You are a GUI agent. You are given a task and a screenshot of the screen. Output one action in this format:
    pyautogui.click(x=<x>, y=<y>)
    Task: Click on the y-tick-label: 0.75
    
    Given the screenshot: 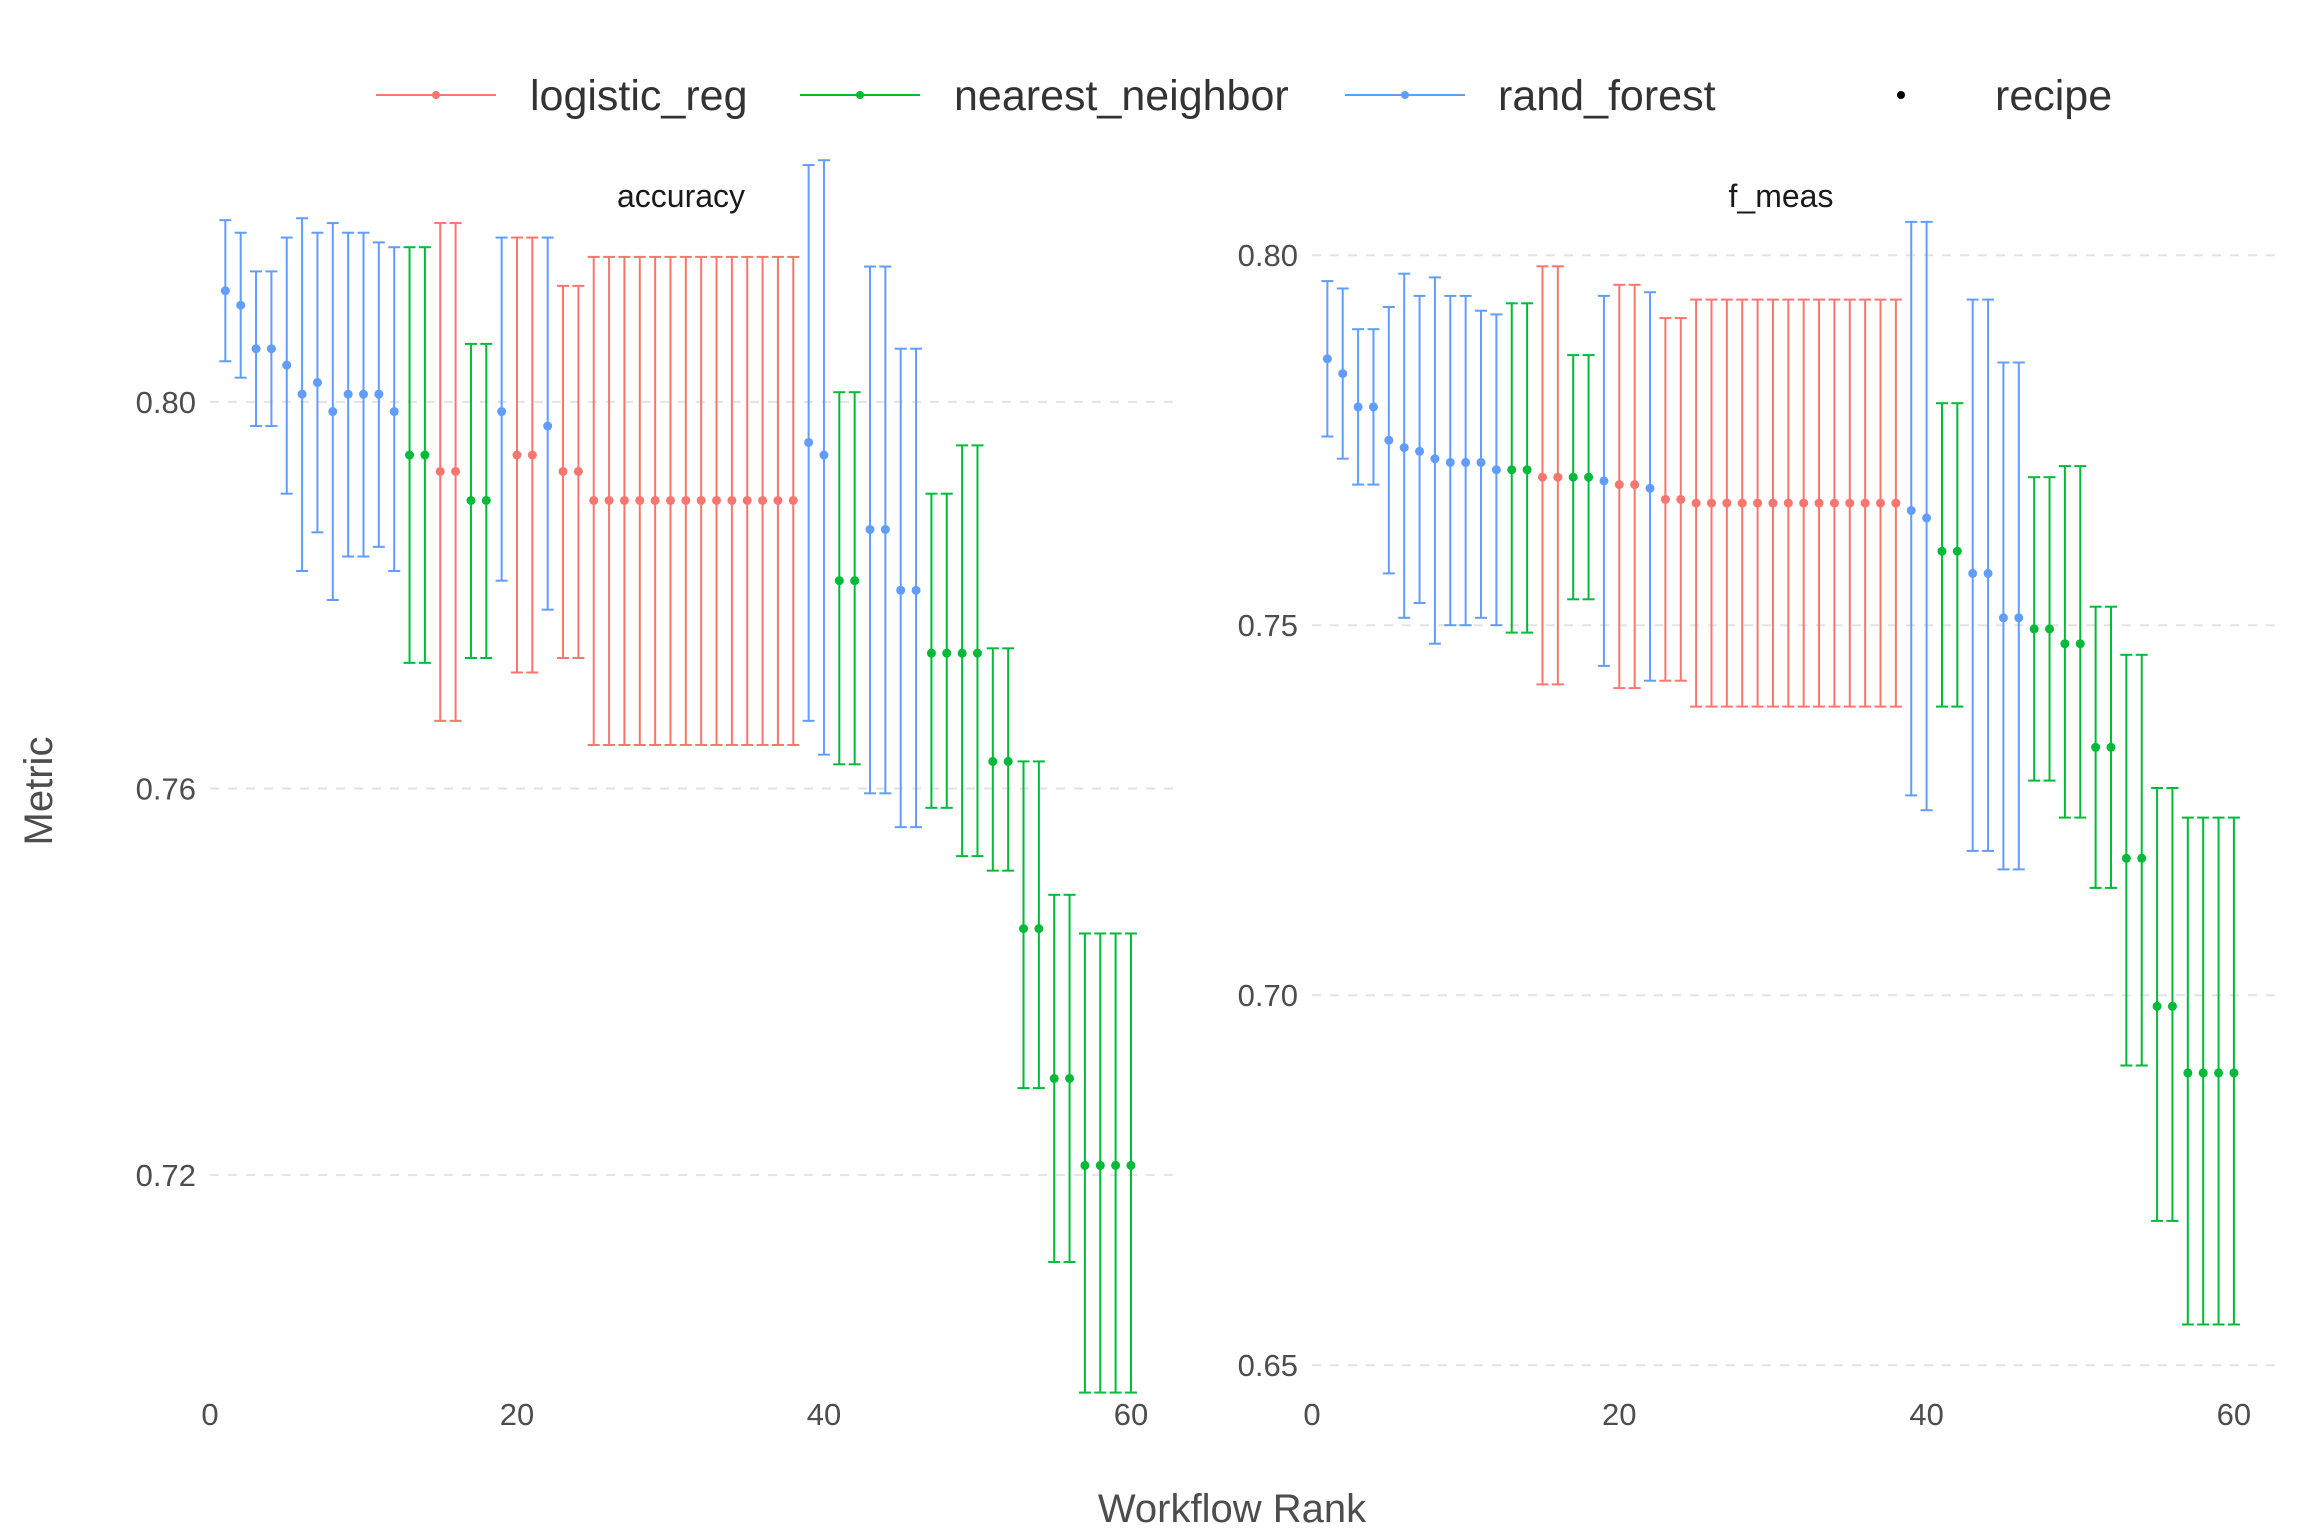 What is the action you would take?
    pyautogui.click(x=1268, y=625)
    